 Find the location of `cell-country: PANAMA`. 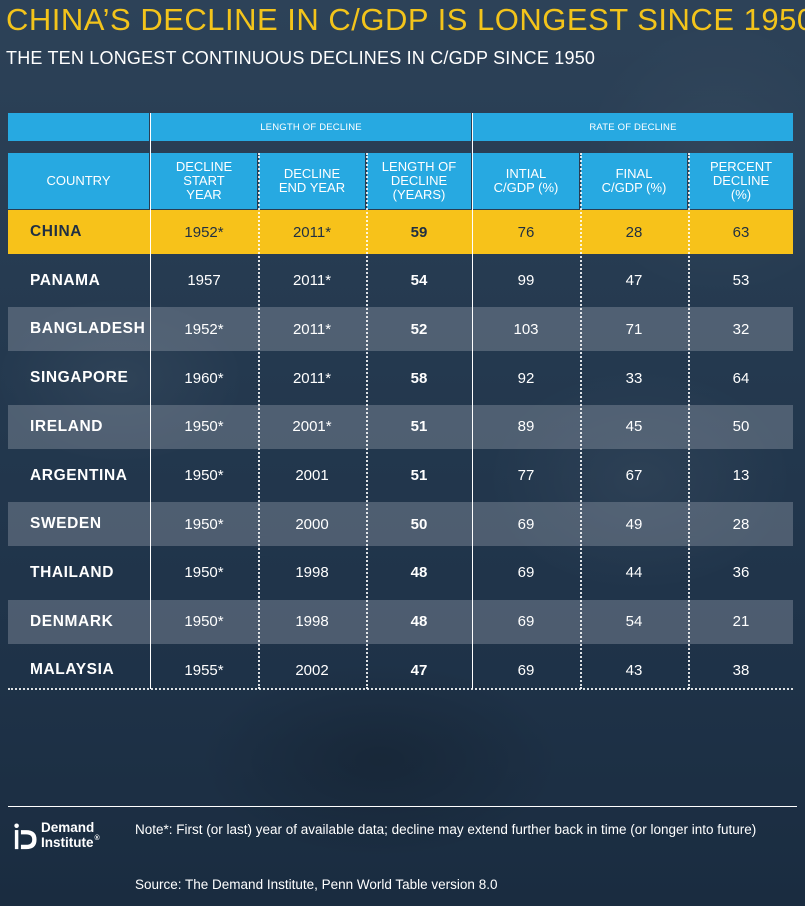

cell-country: PANAMA is located at coordinates (65, 280).